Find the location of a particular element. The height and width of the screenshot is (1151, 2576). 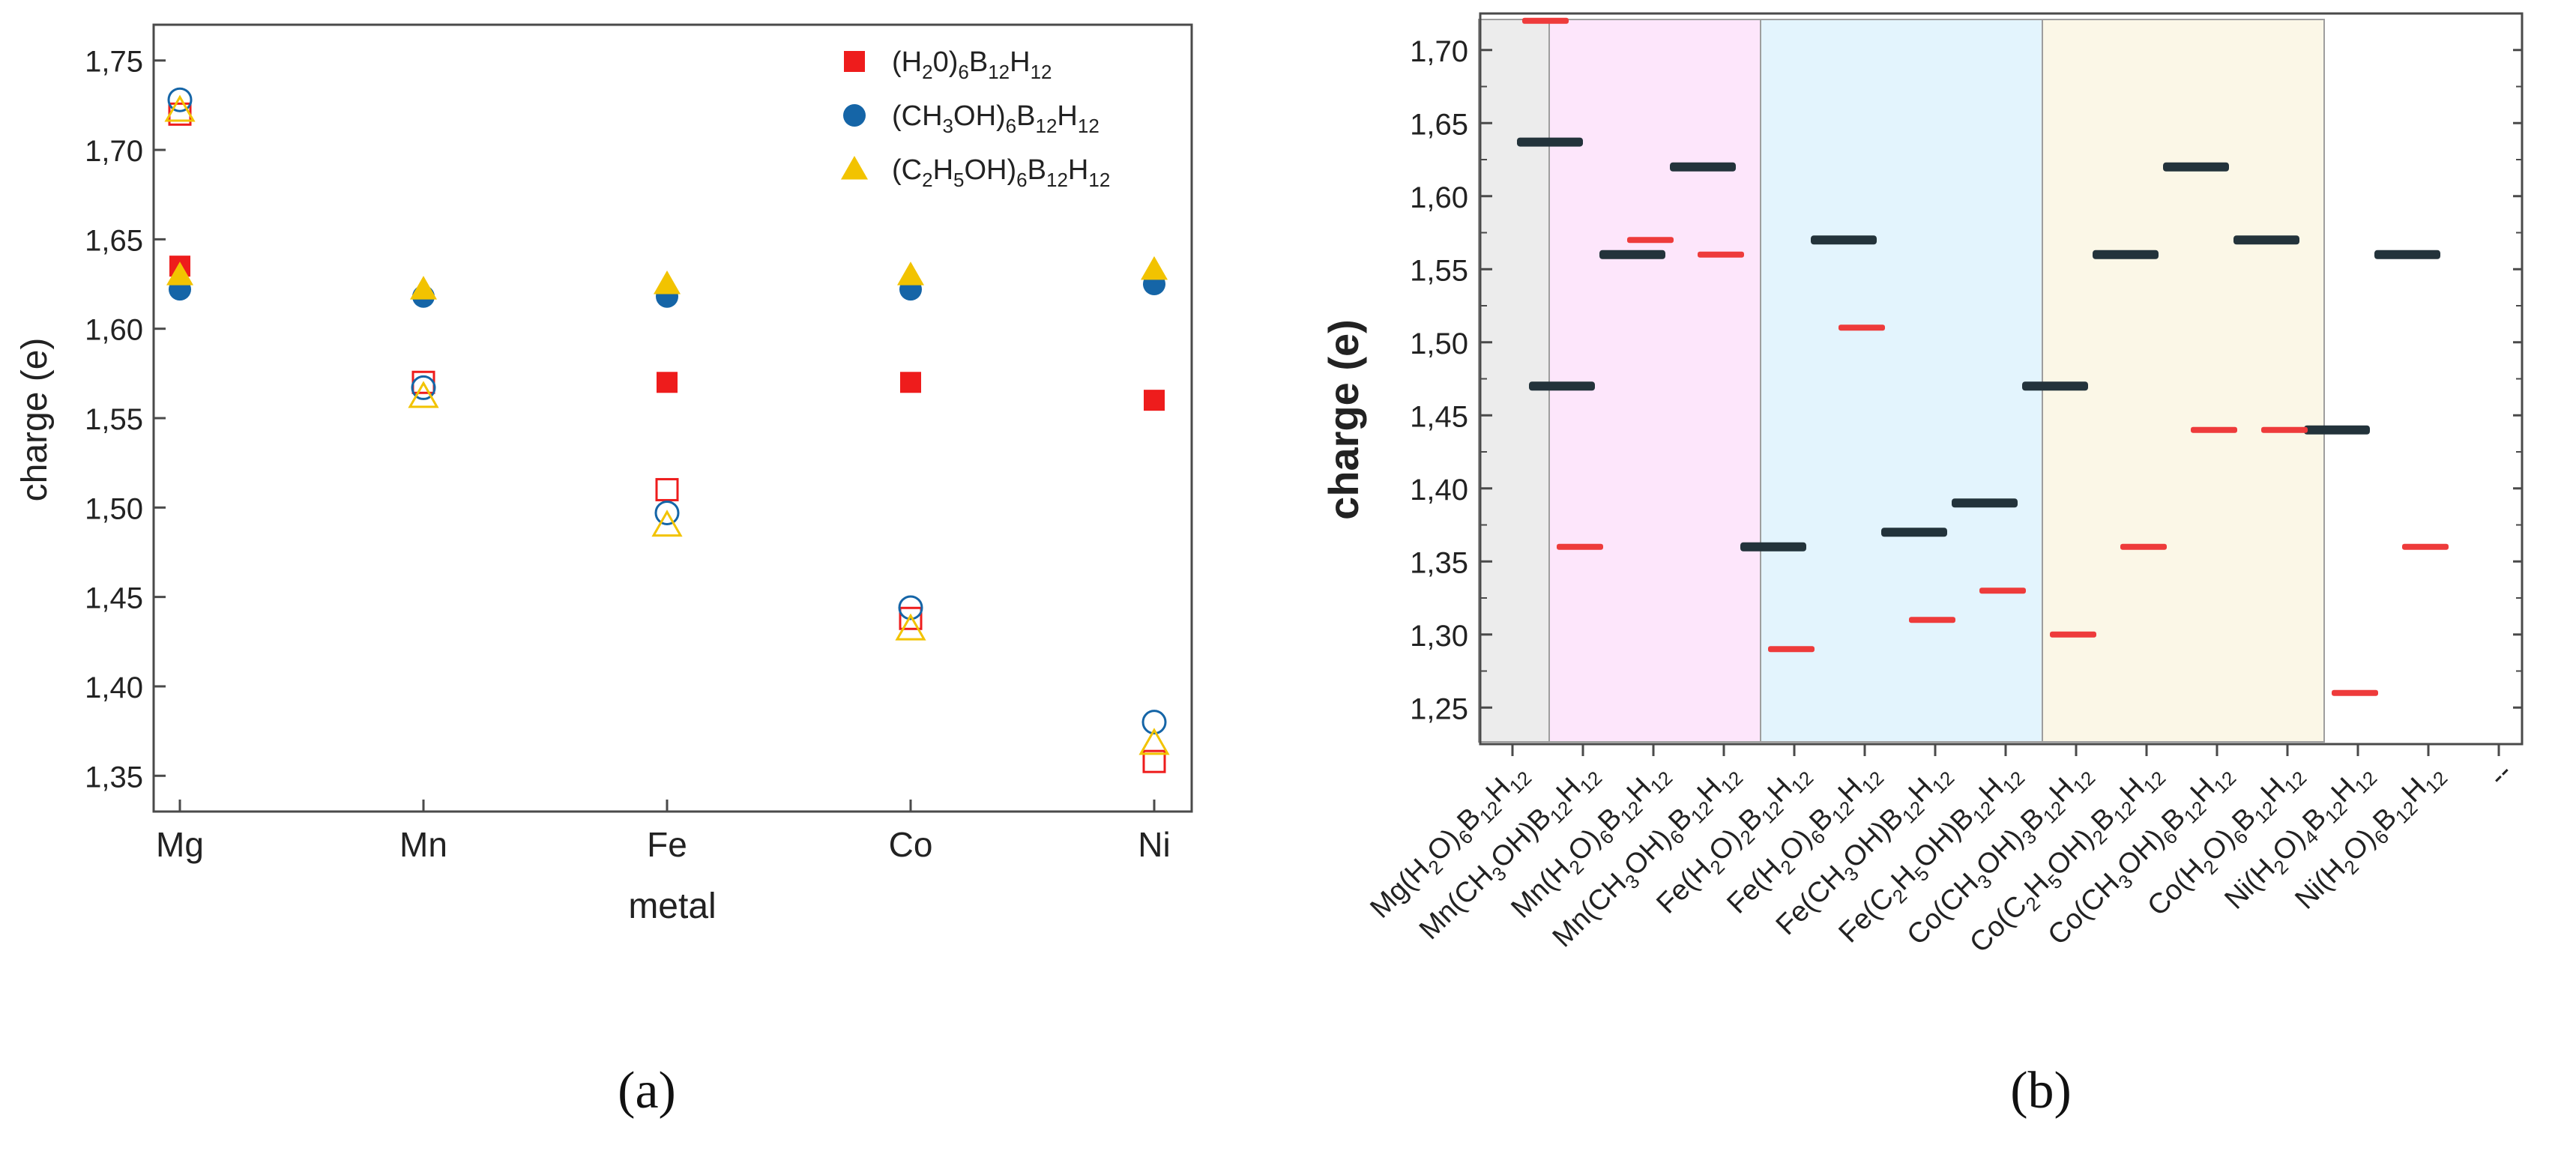

category-label: Co(C2​H5​OH)2​B12​H12​ is located at coordinates (2067, 860).